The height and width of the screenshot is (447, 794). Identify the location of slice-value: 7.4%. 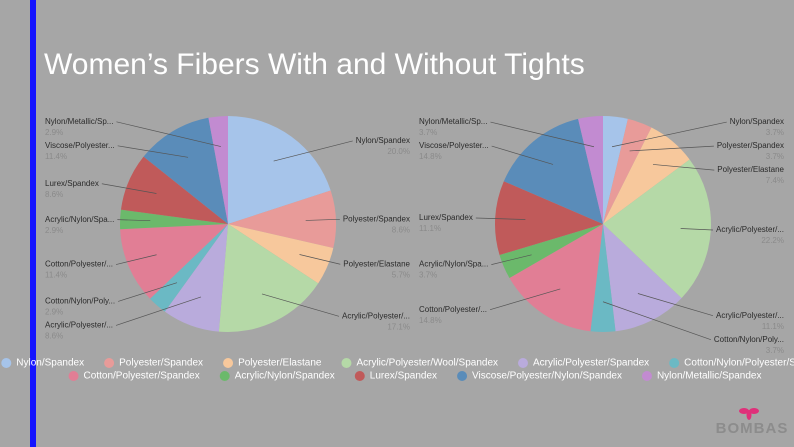
(775, 180).